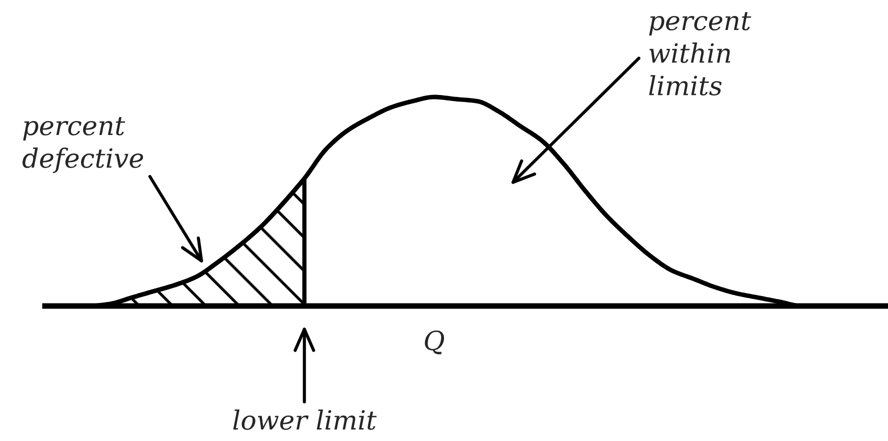 This screenshot has height=441, width=888. I want to click on annotation: percent defective, so click(83, 145).